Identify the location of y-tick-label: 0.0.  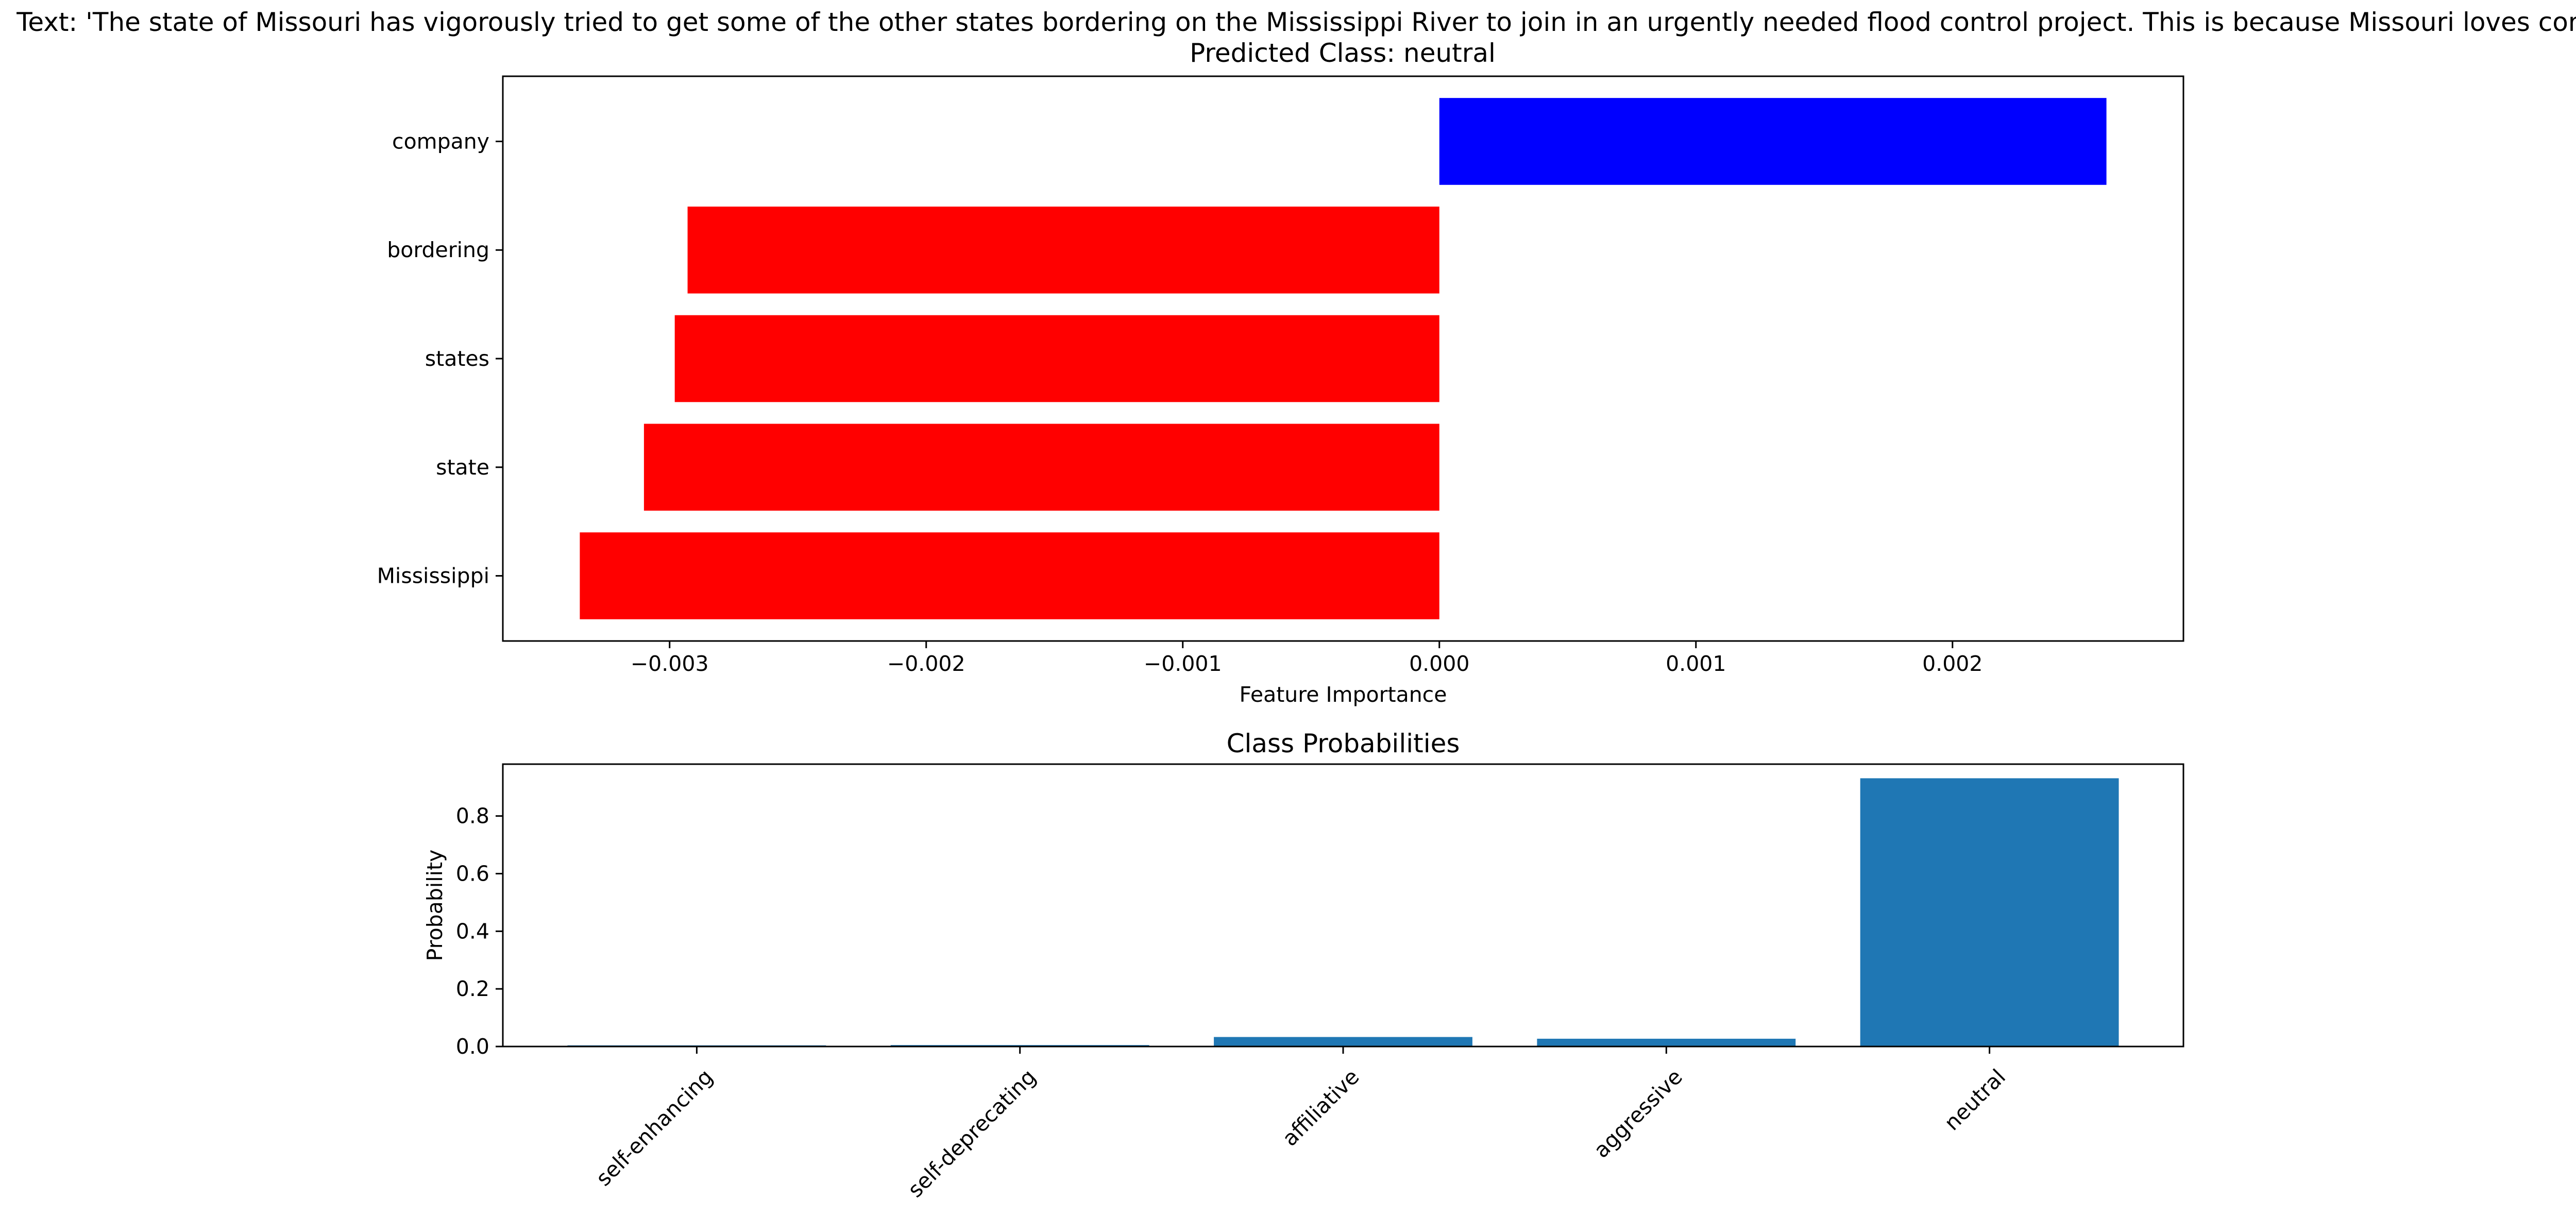
(472, 1046).